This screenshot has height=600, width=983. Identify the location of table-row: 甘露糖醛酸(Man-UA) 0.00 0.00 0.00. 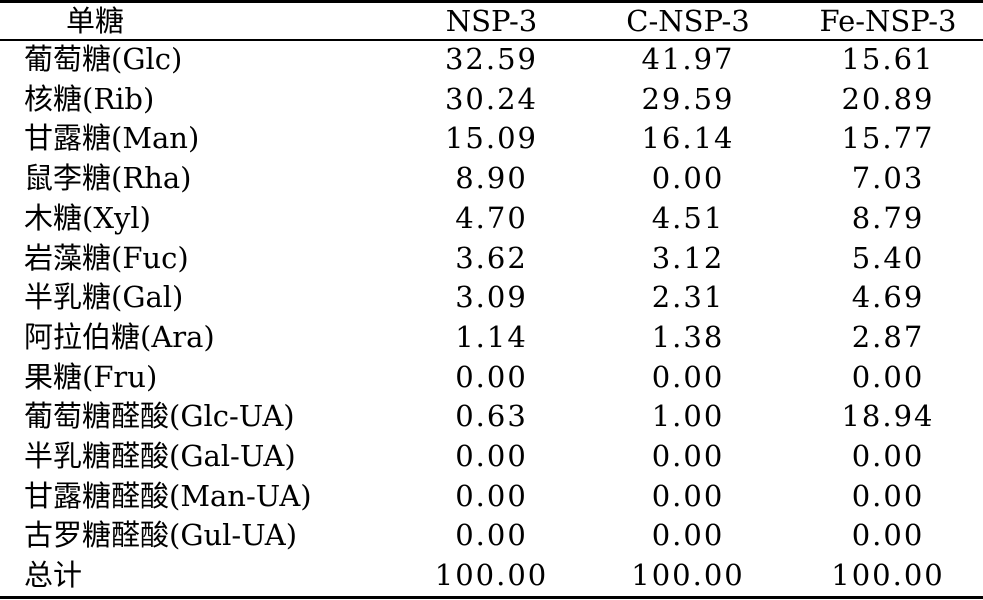
(491, 497).